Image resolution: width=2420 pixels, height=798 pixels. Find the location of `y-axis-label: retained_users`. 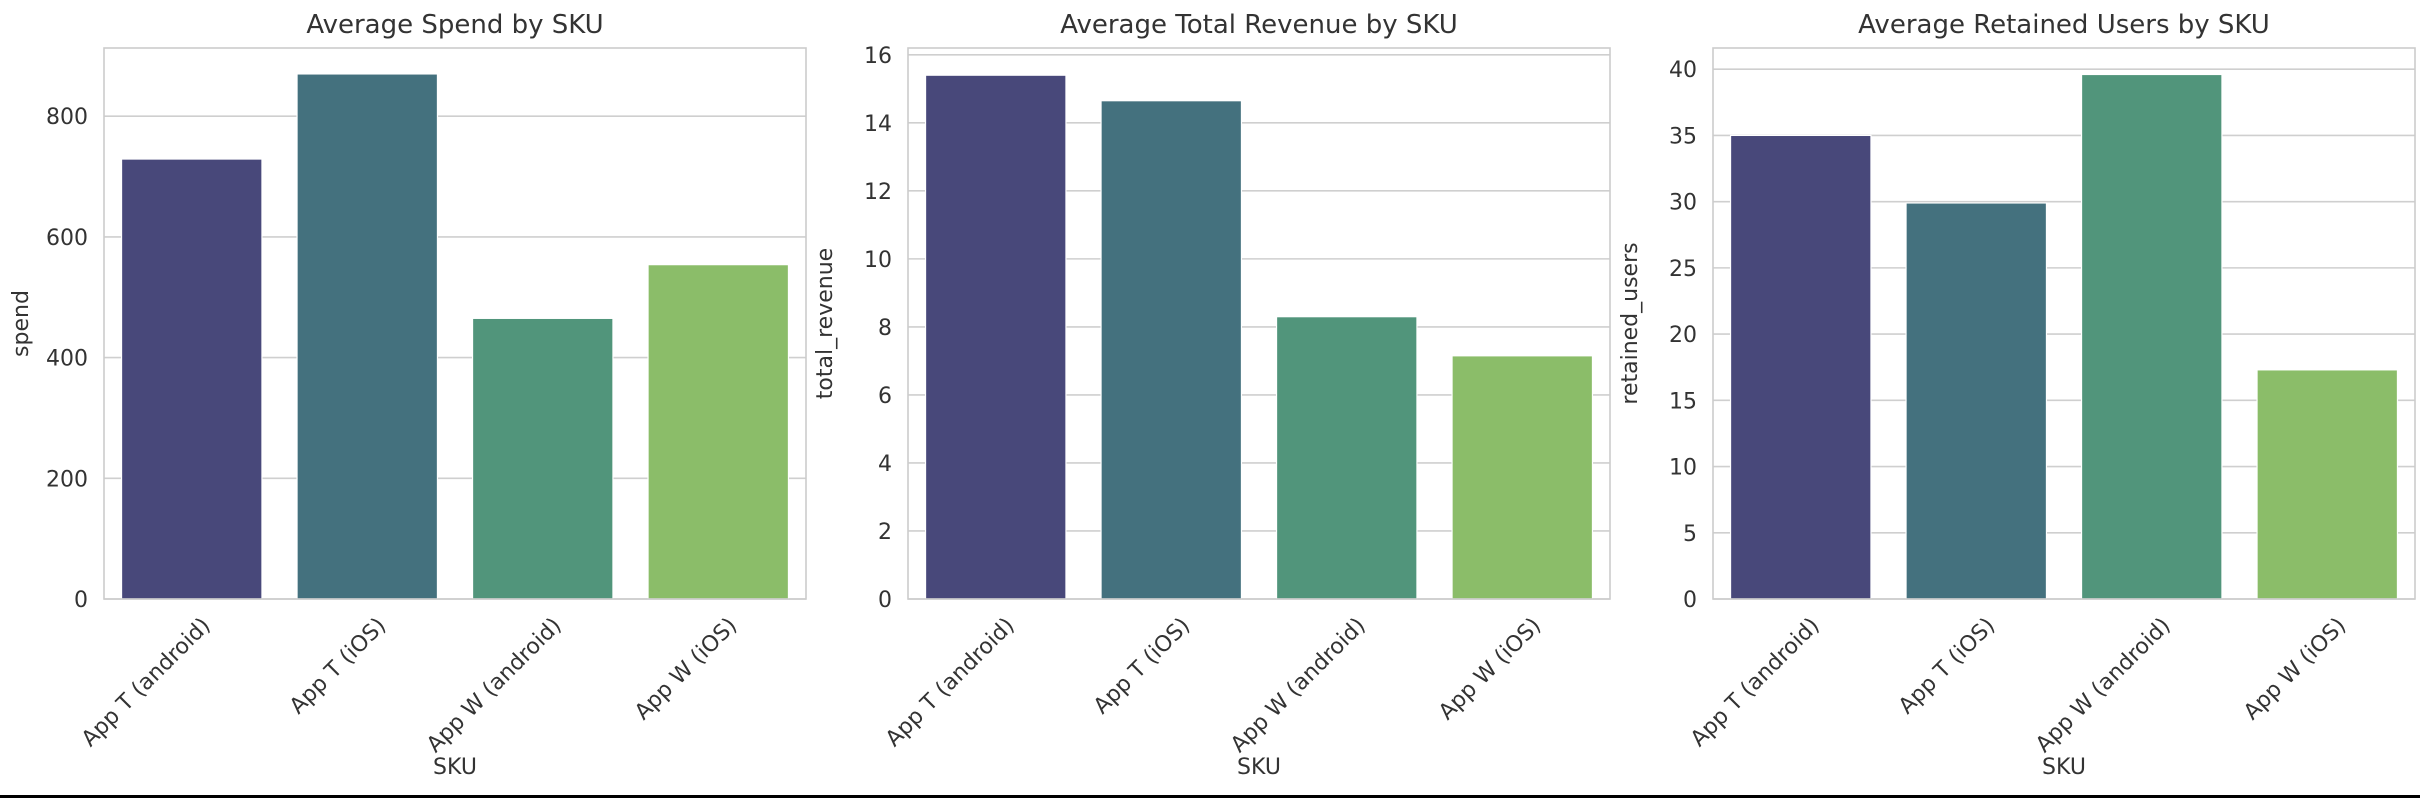

y-axis-label: retained_users is located at coordinates (1630, 323).